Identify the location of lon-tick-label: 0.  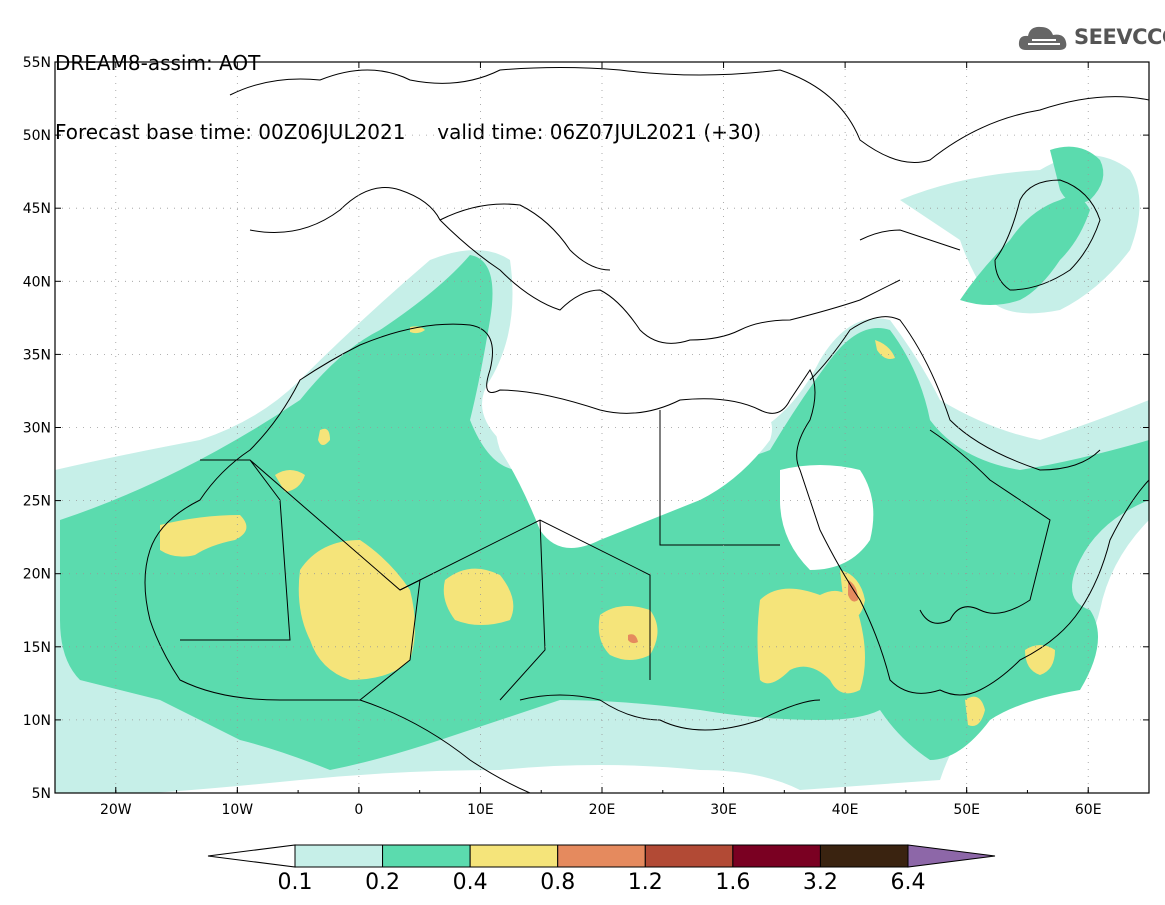
(358, 810).